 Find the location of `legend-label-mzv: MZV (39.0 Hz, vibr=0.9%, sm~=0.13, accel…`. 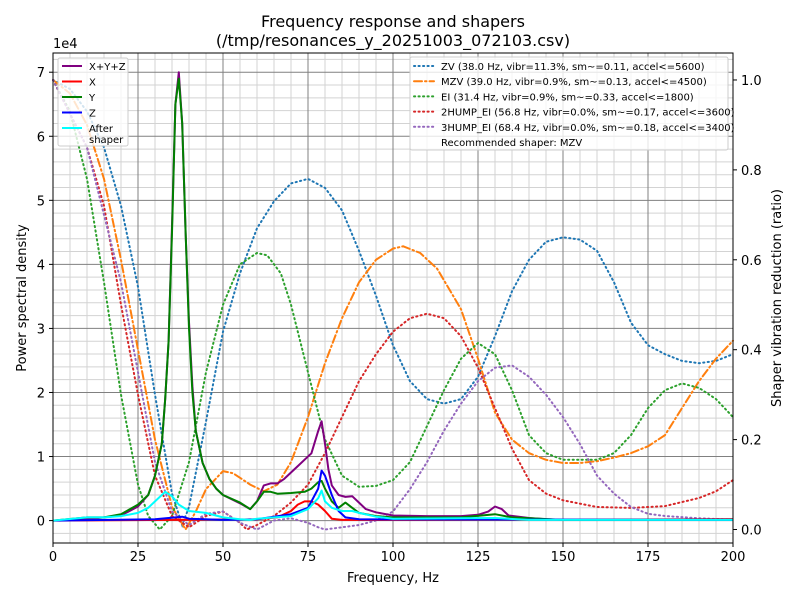

legend-label-mzv: MZV (39.0 Hz, vibr=0.9%, sm~=0.13, accel… is located at coordinates (574, 82).